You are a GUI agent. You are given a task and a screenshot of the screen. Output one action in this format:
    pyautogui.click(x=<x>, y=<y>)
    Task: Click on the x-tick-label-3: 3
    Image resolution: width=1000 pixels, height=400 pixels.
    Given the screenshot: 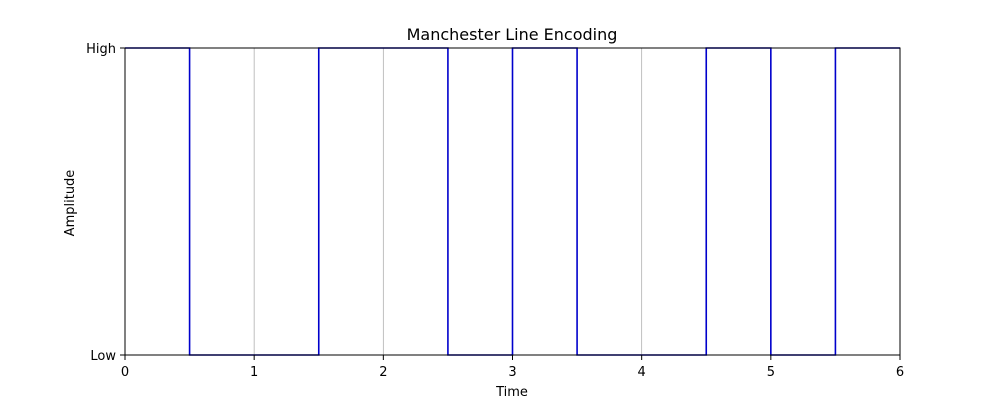 What is the action you would take?
    pyautogui.click(x=512, y=372)
    